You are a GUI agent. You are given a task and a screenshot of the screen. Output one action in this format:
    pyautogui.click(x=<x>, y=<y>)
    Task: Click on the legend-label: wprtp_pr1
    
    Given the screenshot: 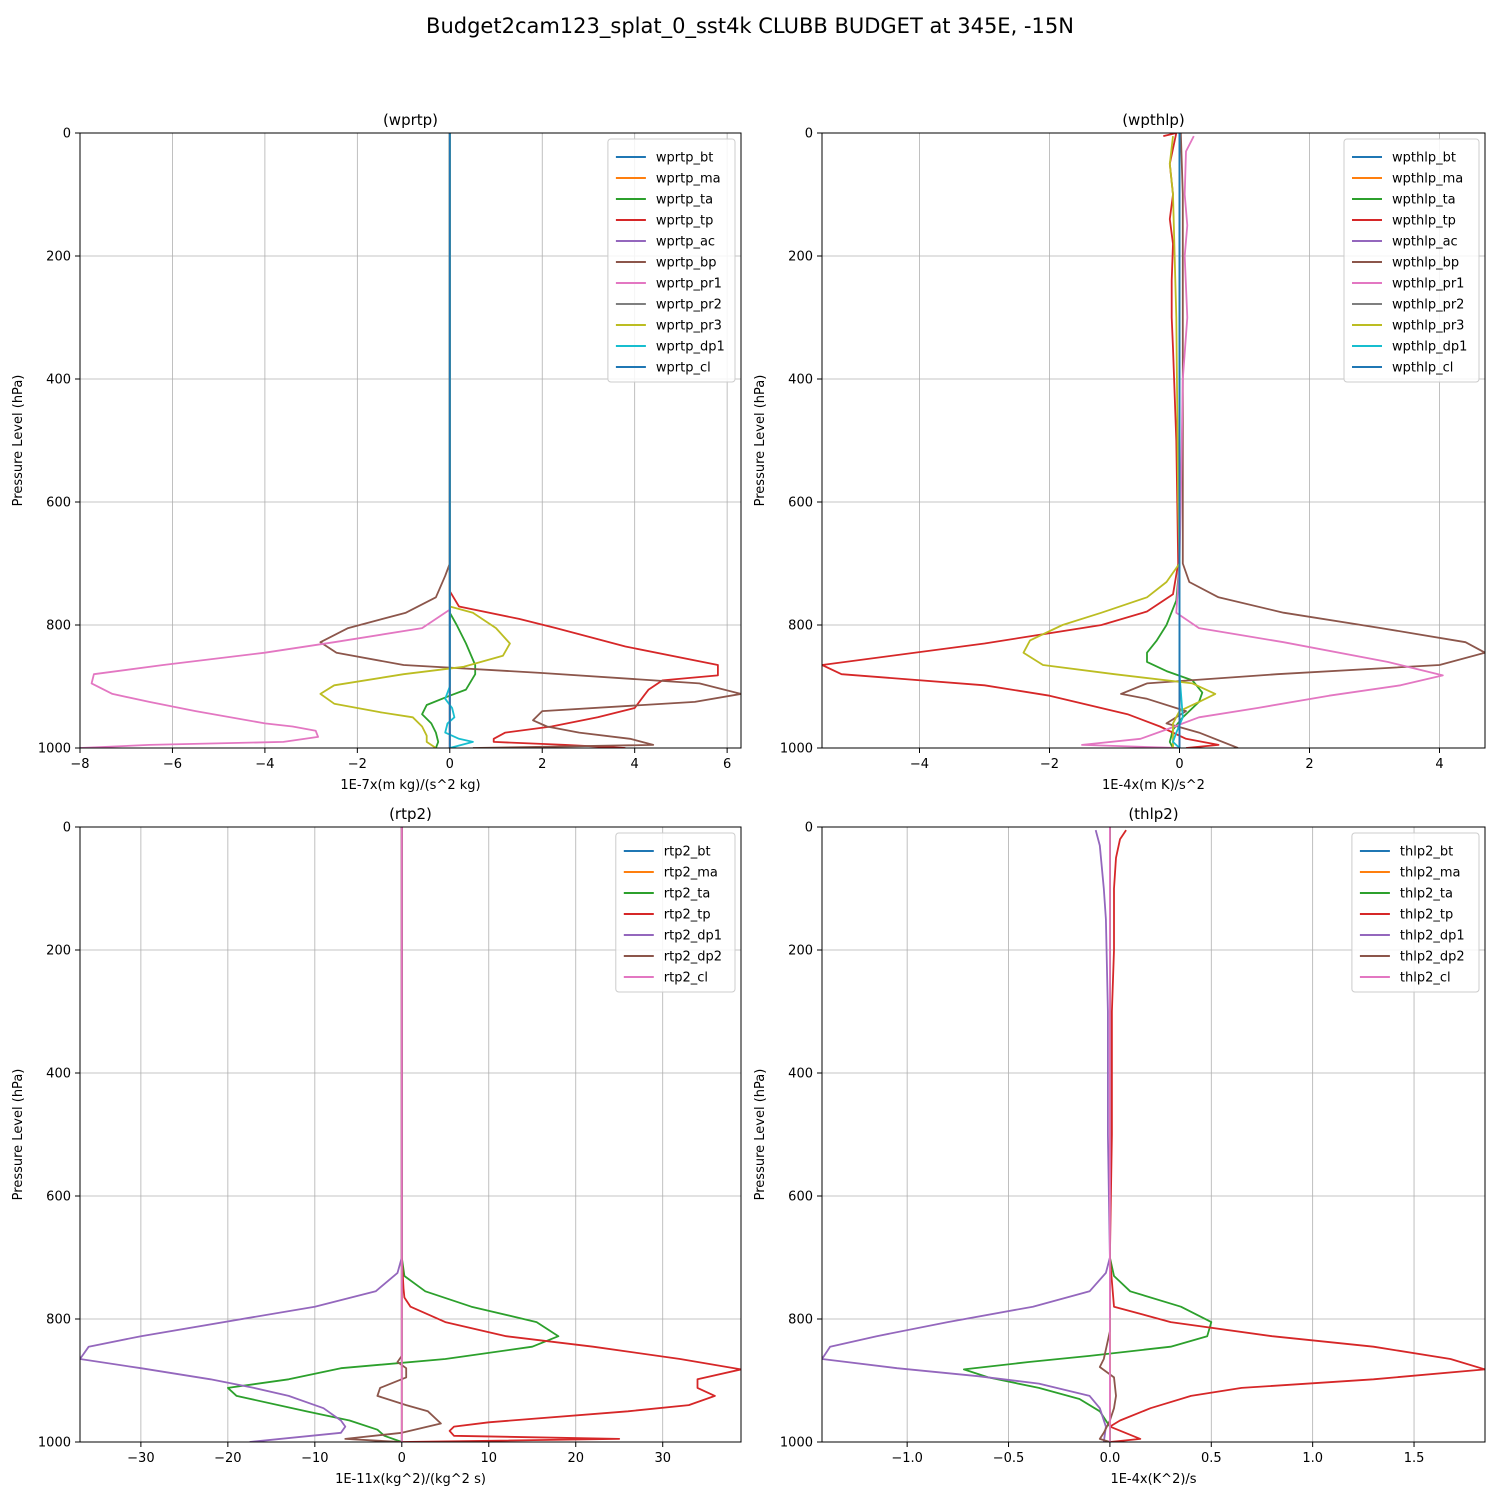 What is the action you would take?
    pyautogui.click(x=689, y=284)
    